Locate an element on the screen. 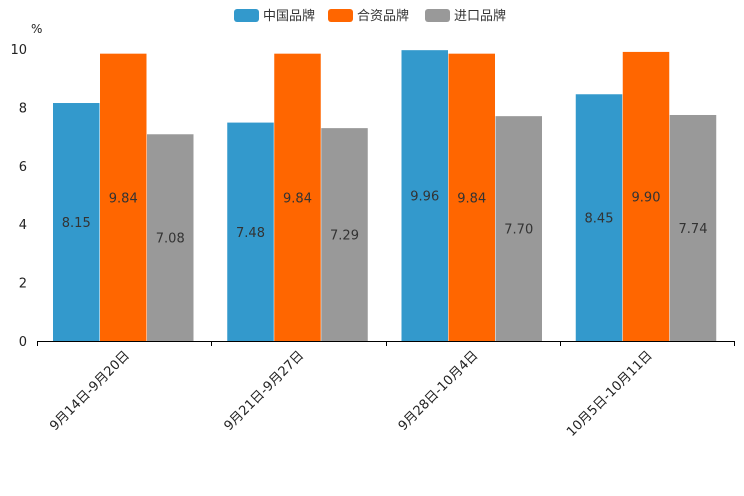 The height and width of the screenshot is (496, 744). bar-series2-cat4 is located at coordinates (646, 196).